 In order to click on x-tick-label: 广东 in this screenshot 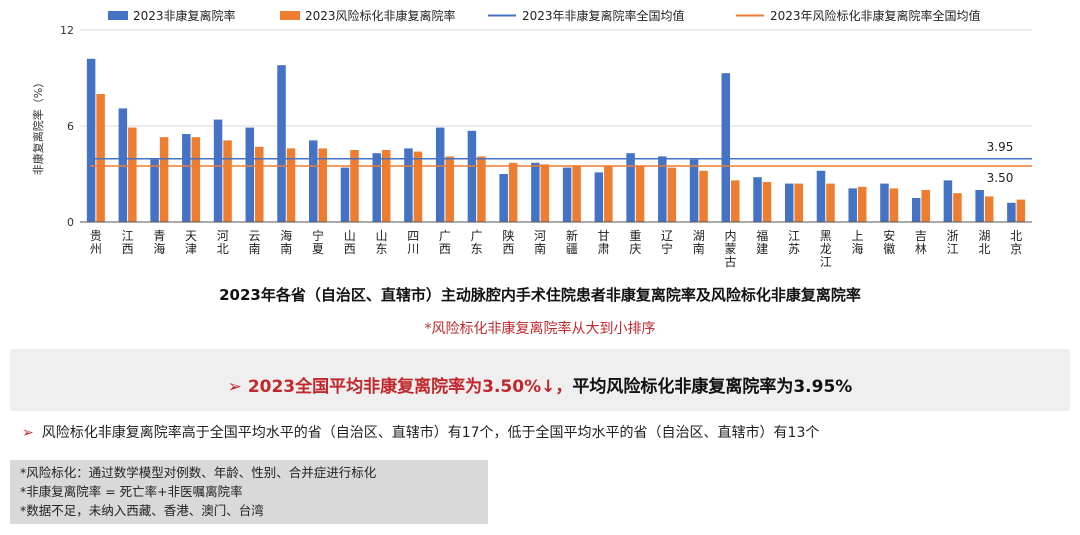, I will do `click(477, 242)`.